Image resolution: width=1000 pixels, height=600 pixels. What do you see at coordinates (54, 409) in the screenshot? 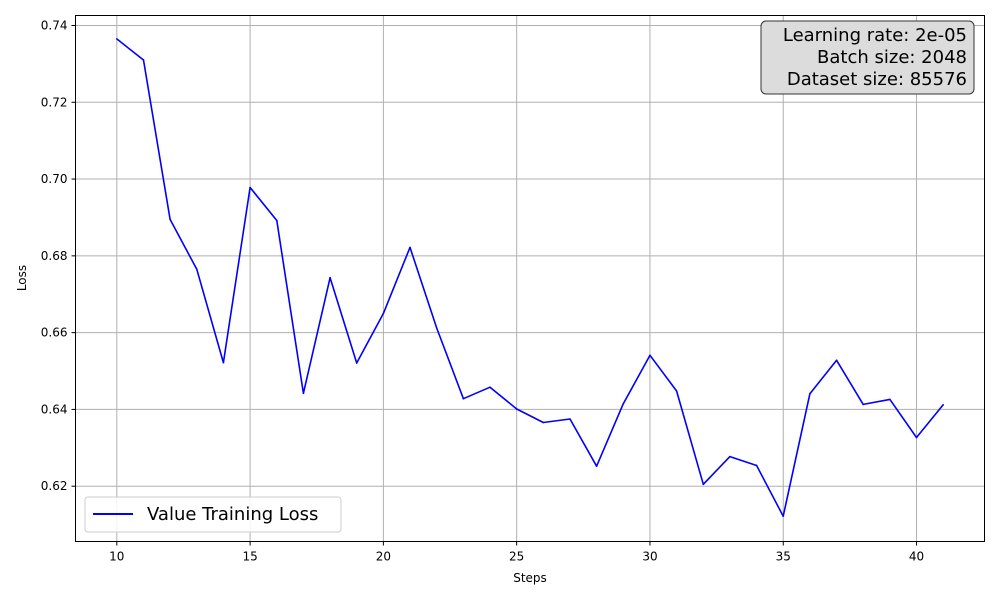
I see `y-tick-label: 0.64` at bounding box center [54, 409].